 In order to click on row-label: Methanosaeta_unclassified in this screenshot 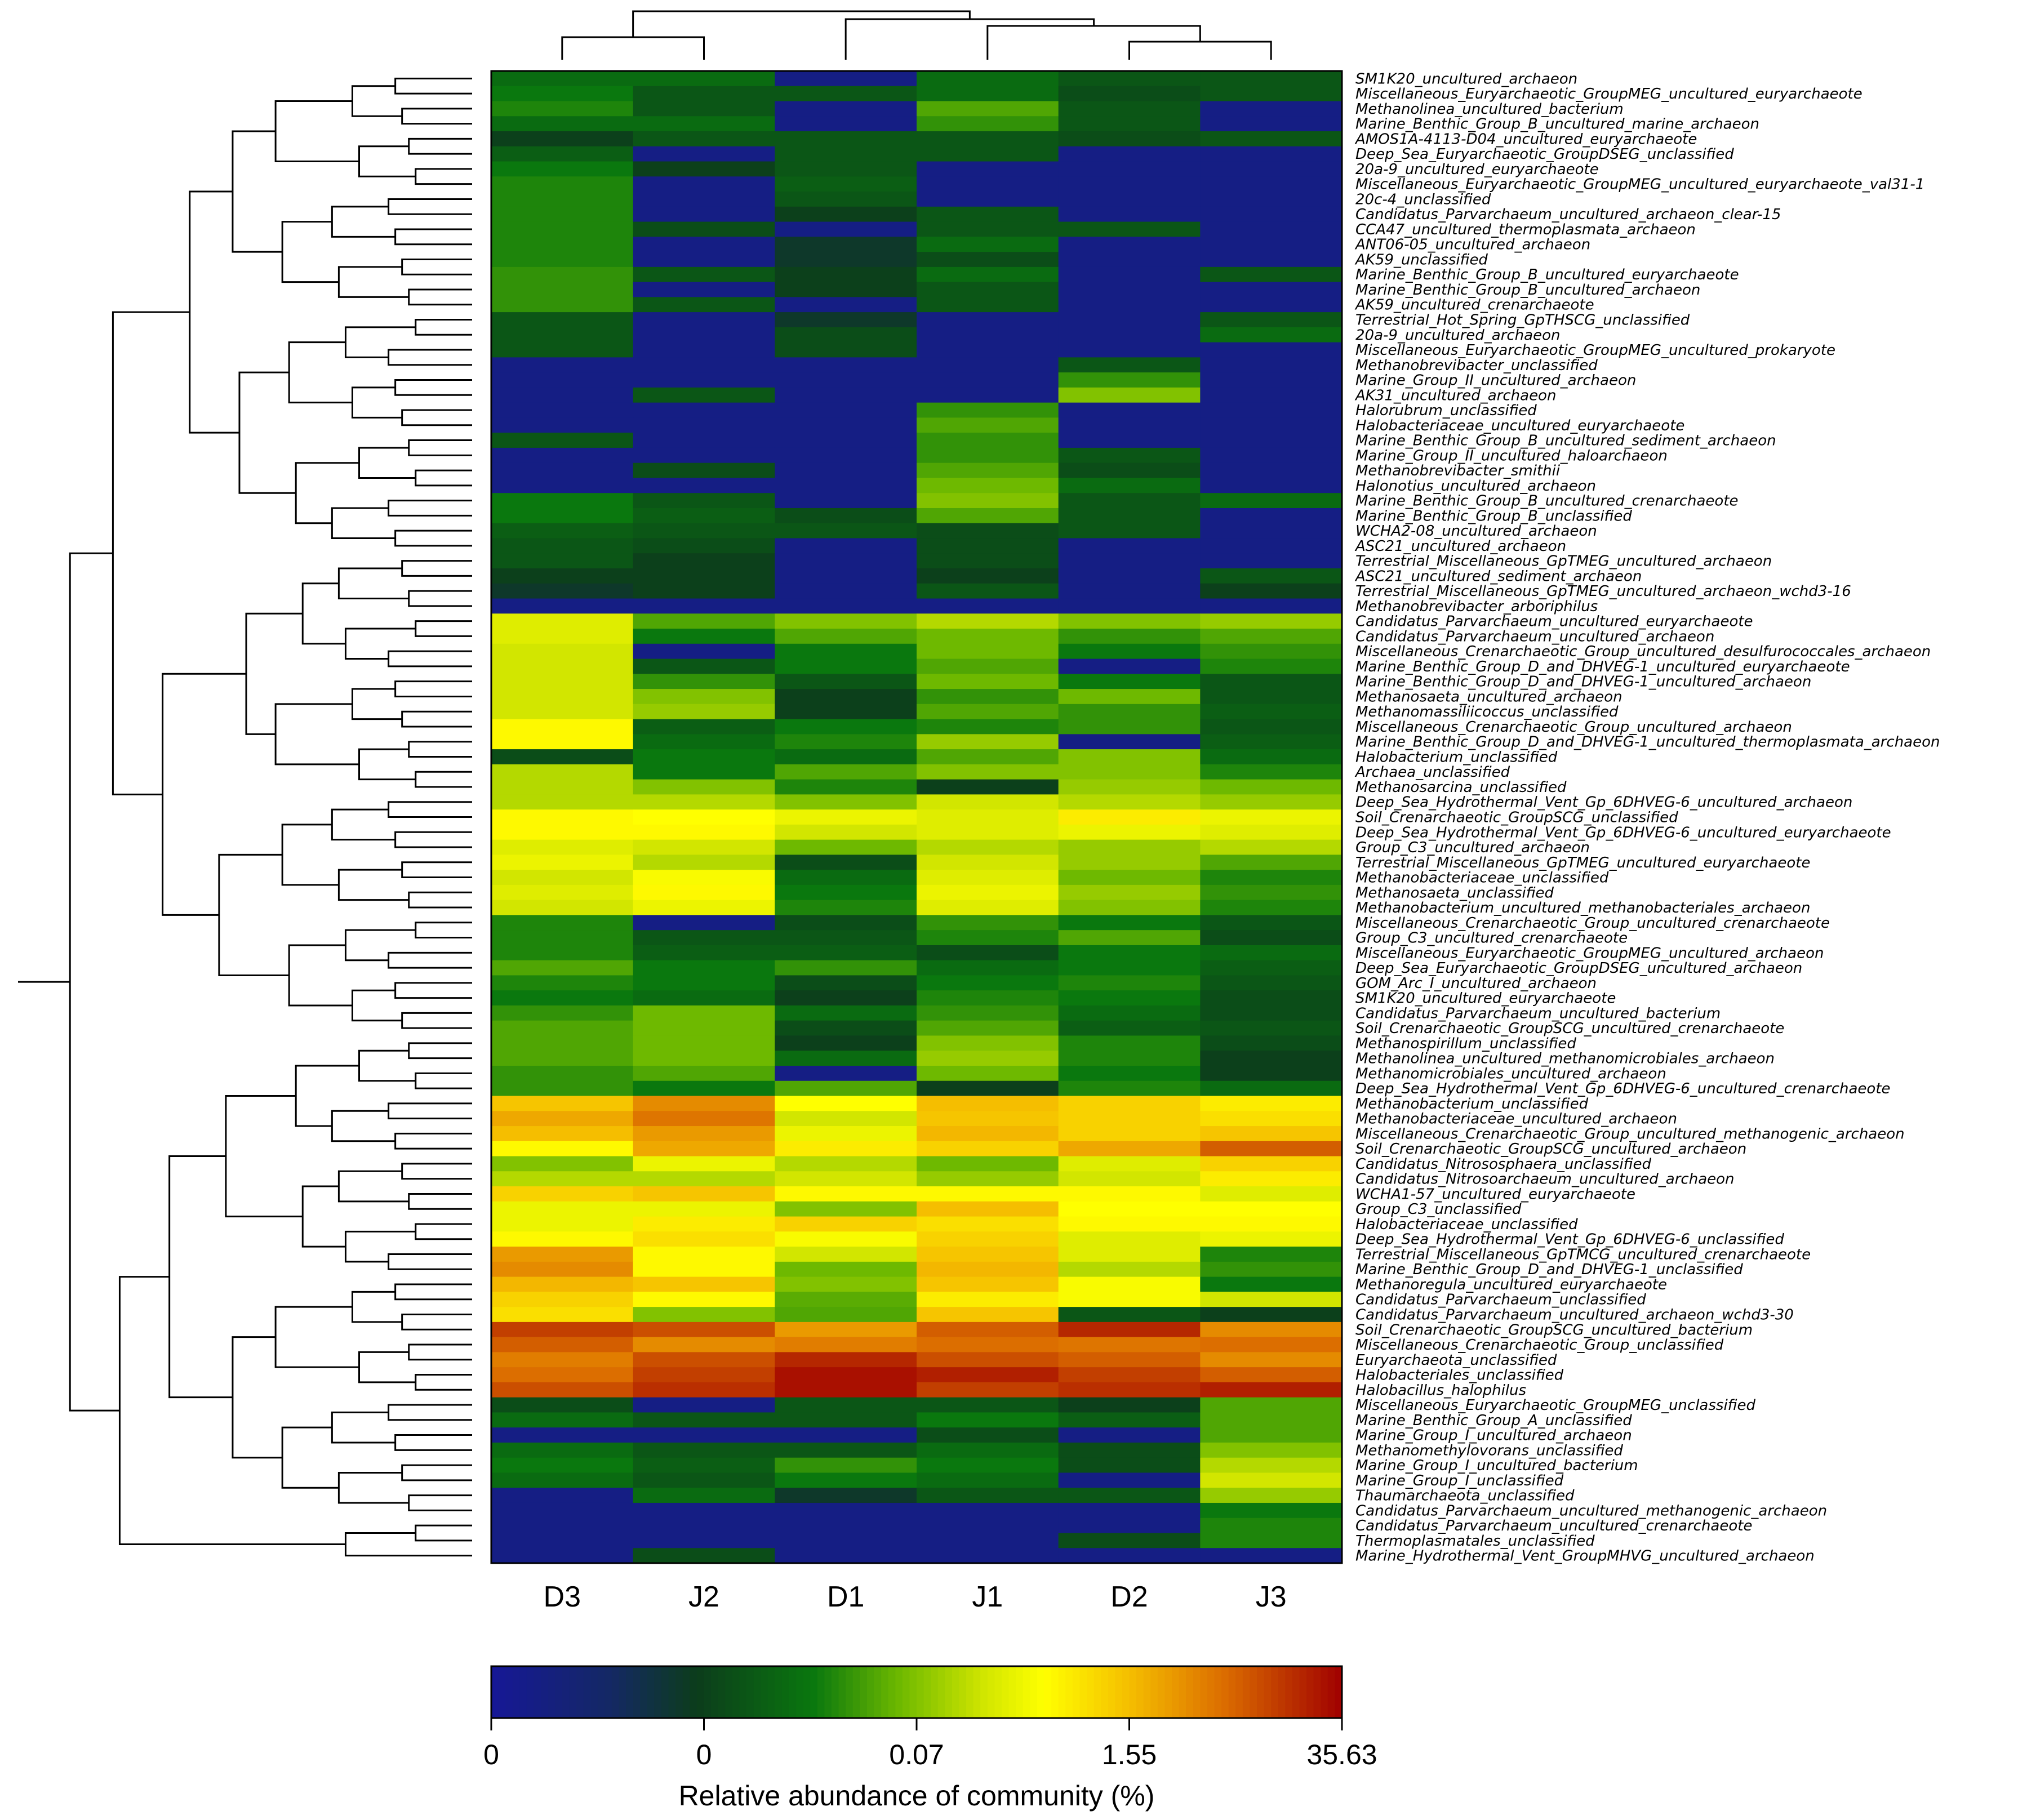, I will do `click(1455, 892)`.